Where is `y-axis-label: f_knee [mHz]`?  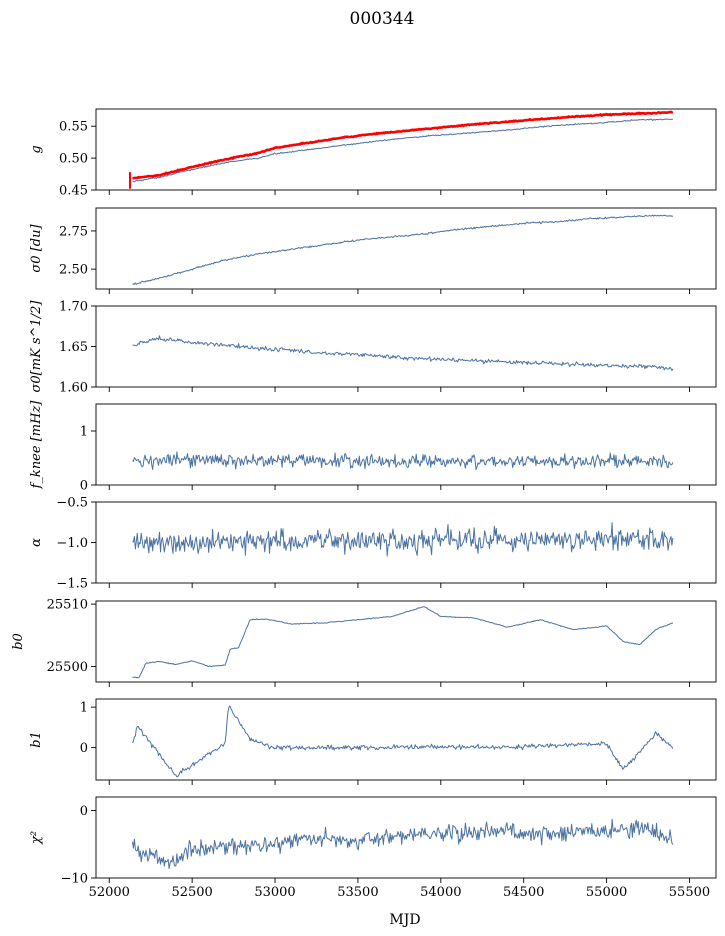 y-axis-label: f_knee [mHz] is located at coordinates (36, 445).